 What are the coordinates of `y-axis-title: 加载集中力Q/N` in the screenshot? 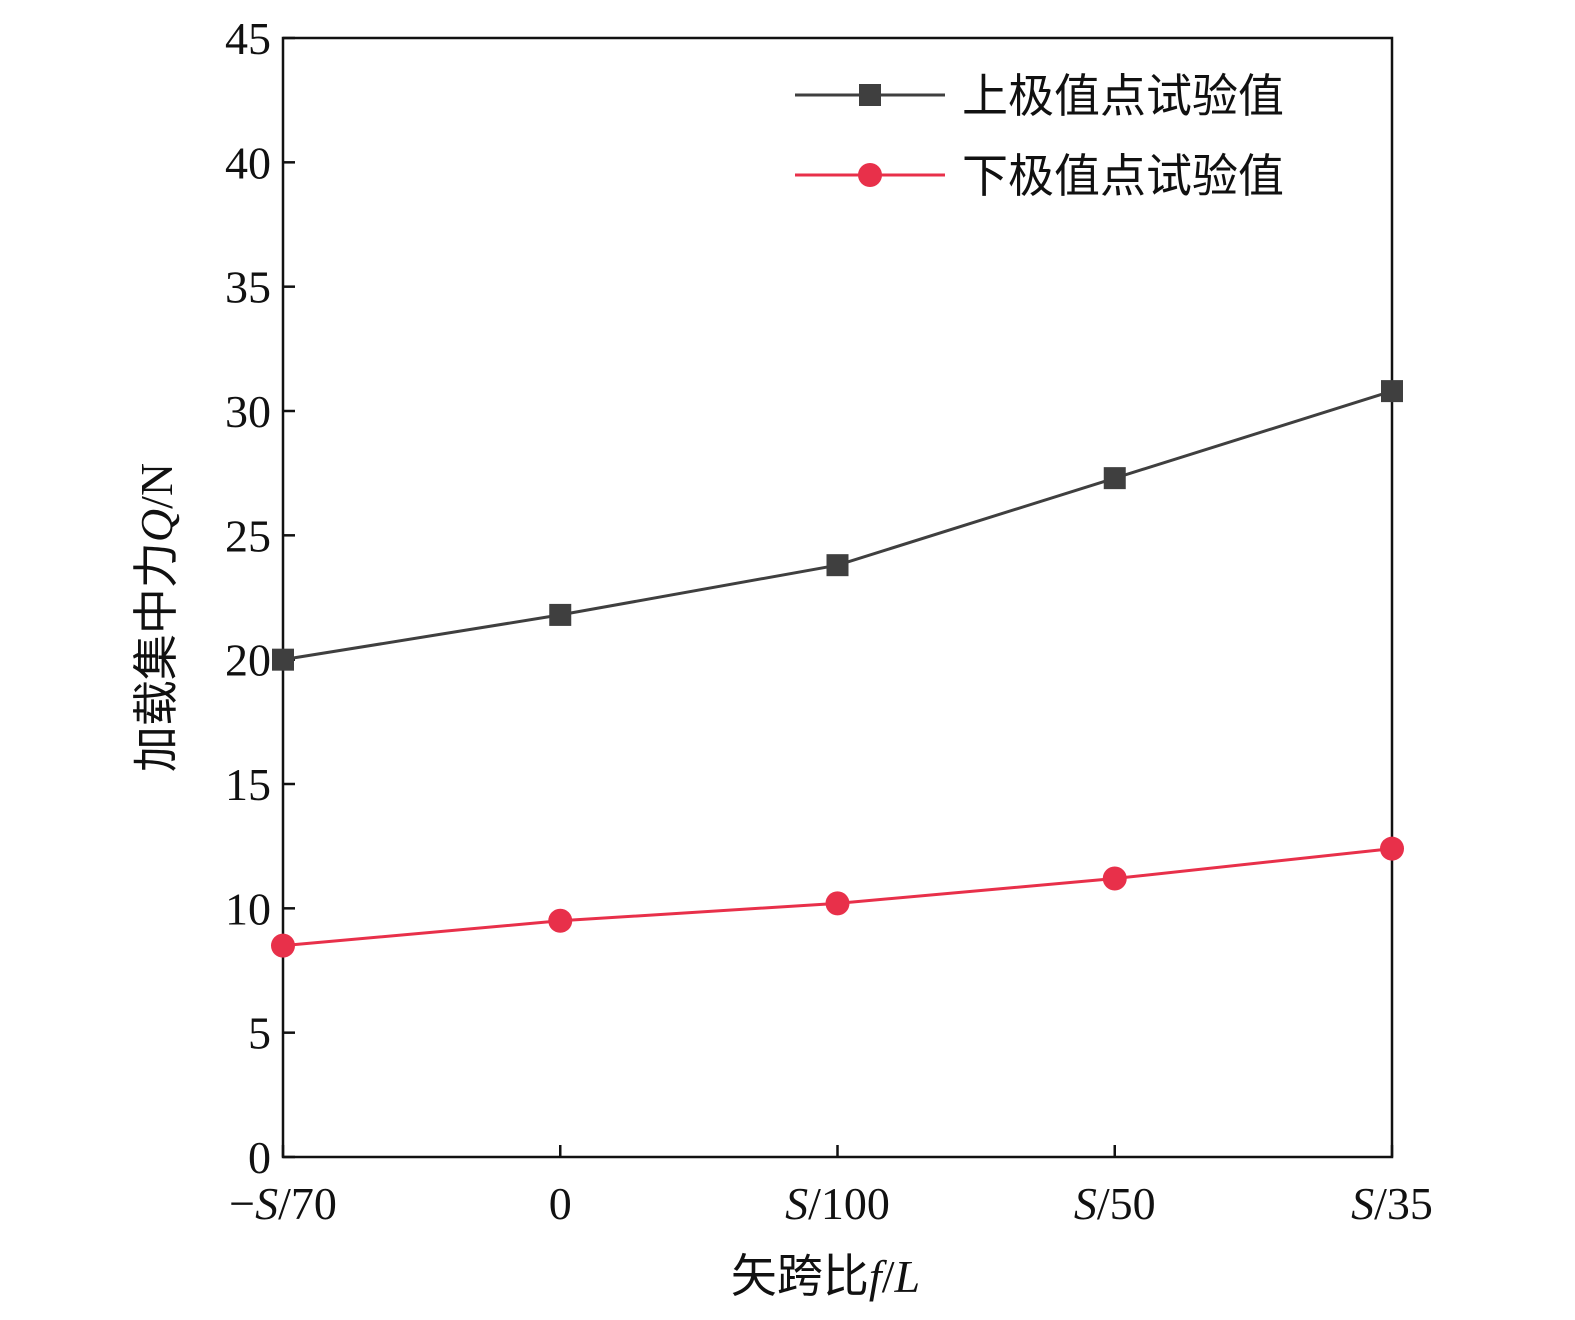 It's located at (156, 617).